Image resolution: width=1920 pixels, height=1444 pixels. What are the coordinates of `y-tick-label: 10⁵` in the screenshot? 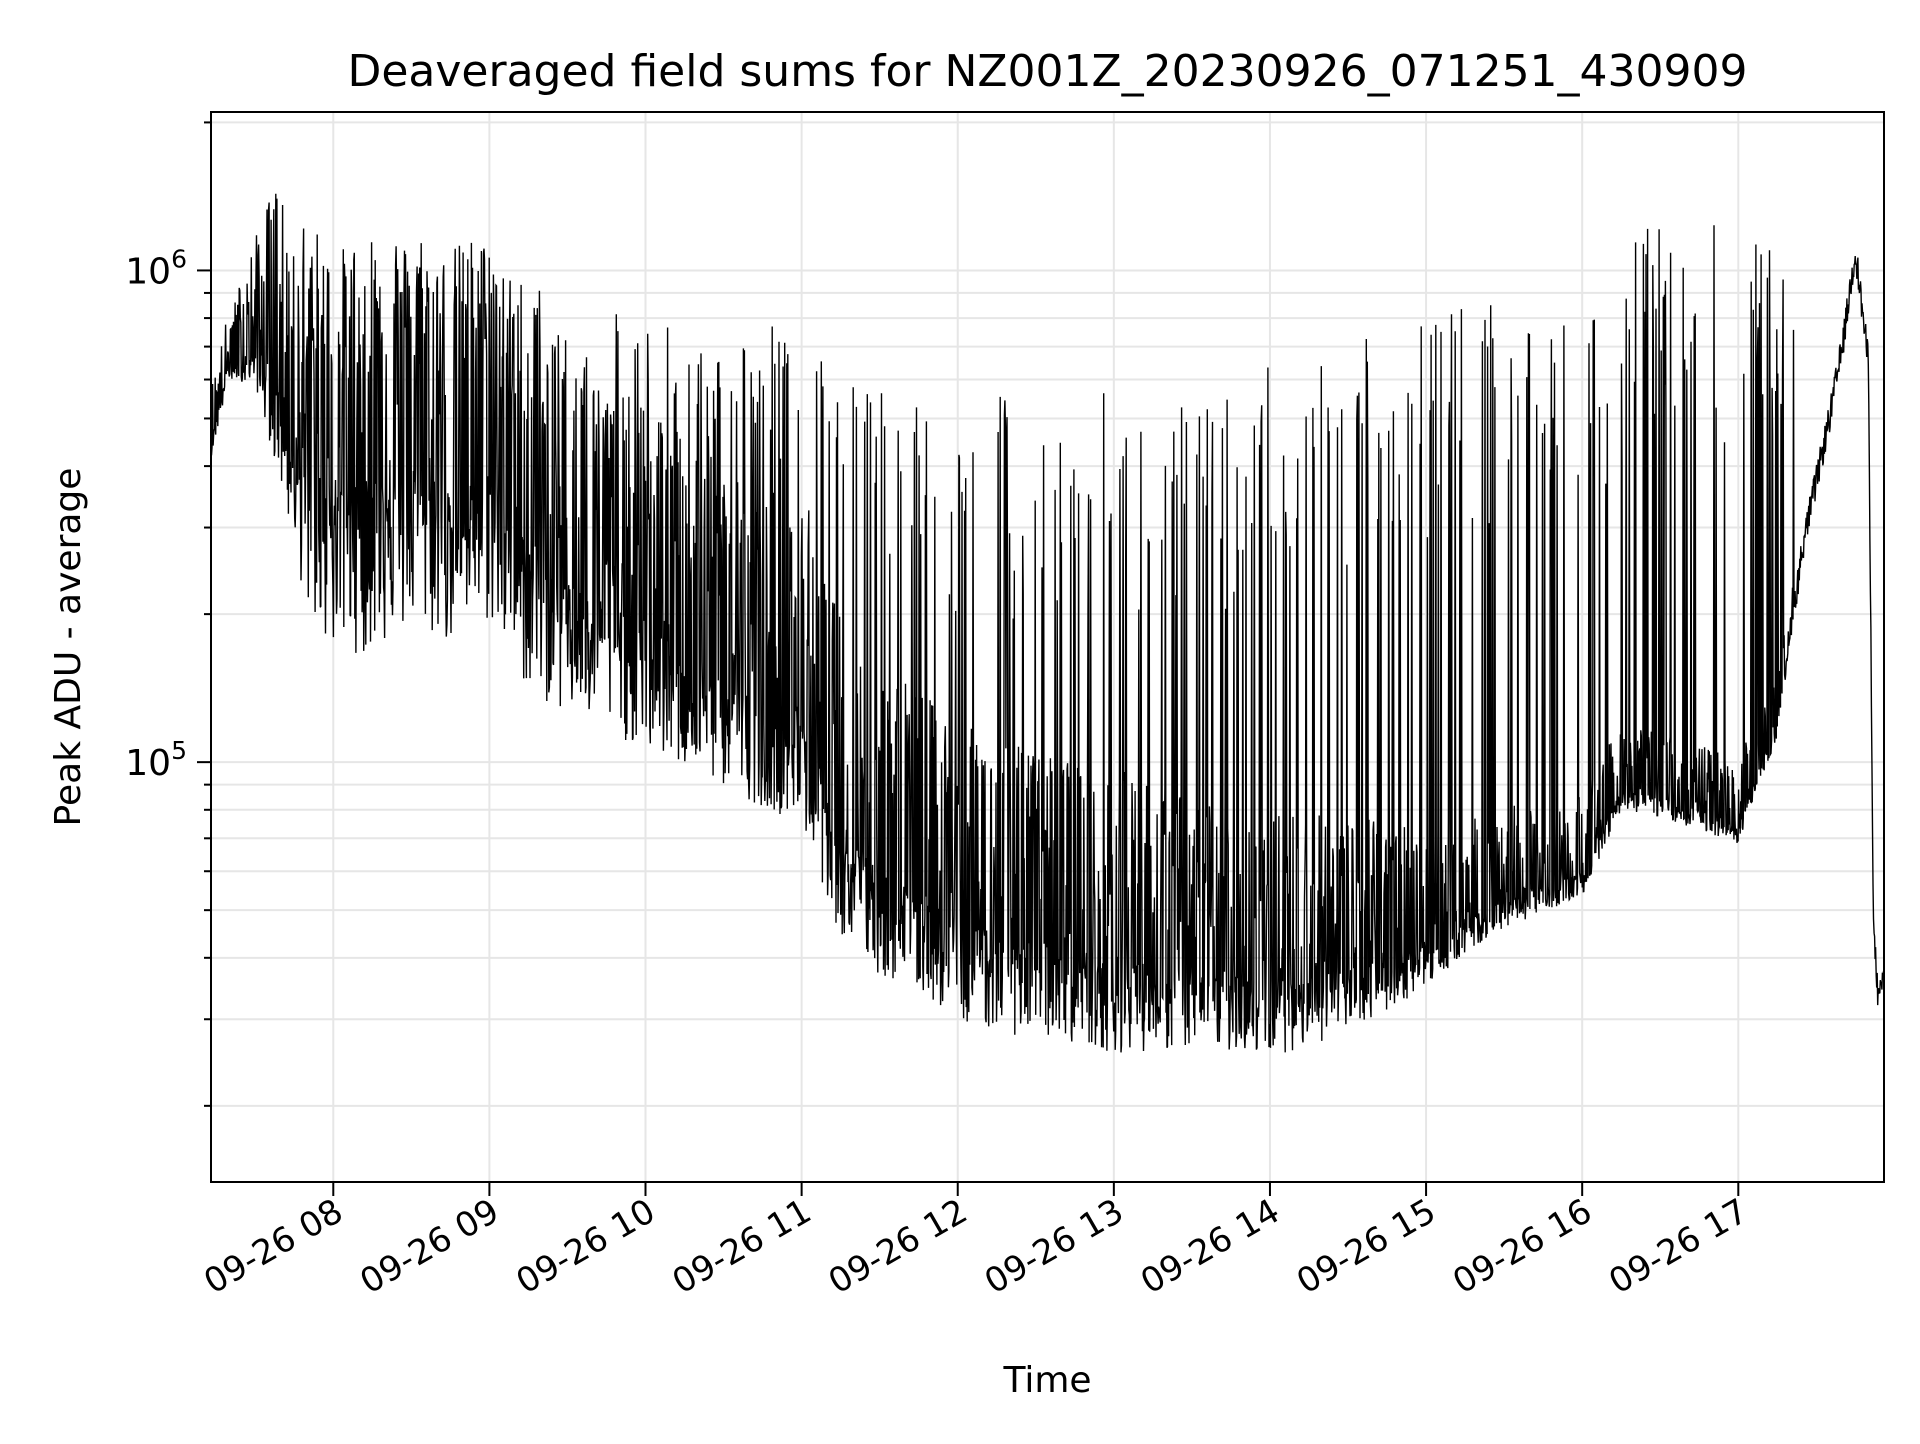 It's located at (156, 760).